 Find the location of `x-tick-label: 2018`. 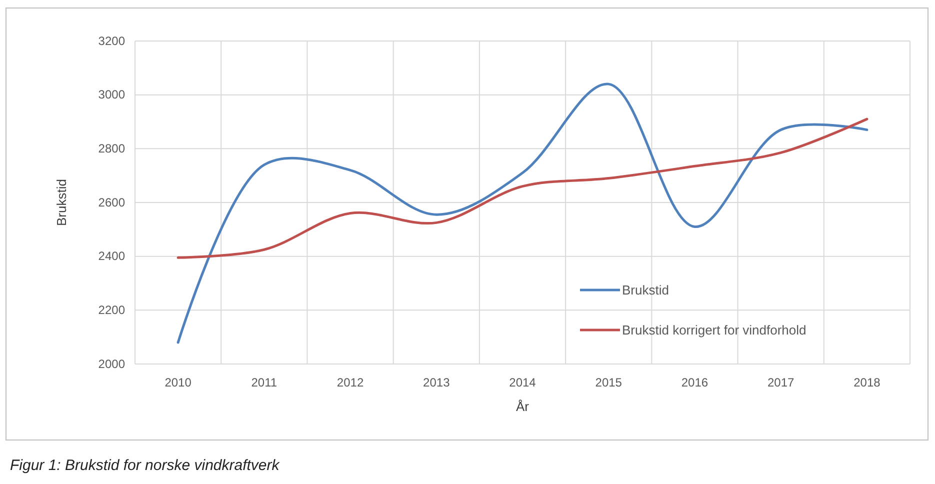

x-tick-label: 2018 is located at coordinates (867, 383).